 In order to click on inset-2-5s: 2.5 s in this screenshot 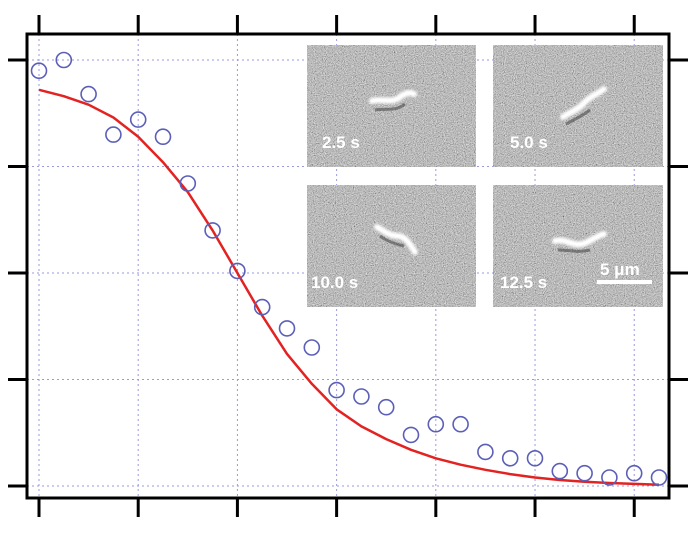, I will do `click(391, 106)`.